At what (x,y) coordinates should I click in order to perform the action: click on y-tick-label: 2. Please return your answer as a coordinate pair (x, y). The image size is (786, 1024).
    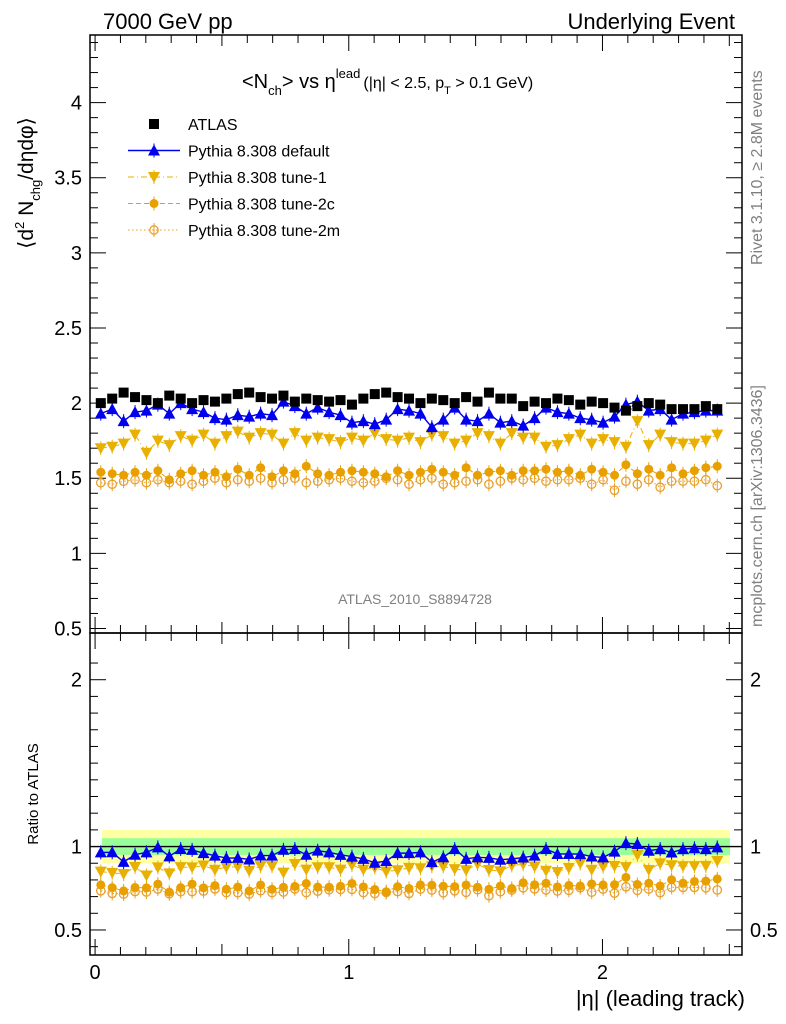
    Looking at the image, I should click on (76, 404).